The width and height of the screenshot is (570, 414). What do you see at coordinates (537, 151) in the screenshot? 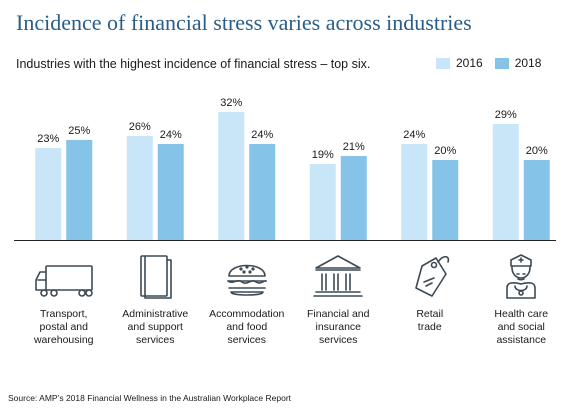
I see `data-label-2018-5: 20%` at bounding box center [537, 151].